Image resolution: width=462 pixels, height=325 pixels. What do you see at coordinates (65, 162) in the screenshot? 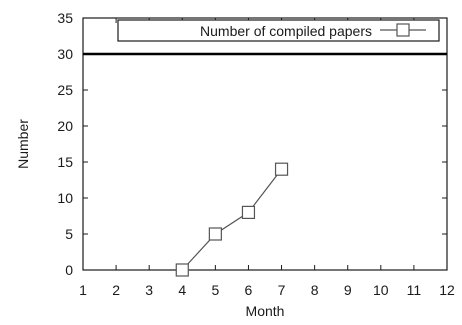
I see `y-tick-label: 15` at bounding box center [65, 162].